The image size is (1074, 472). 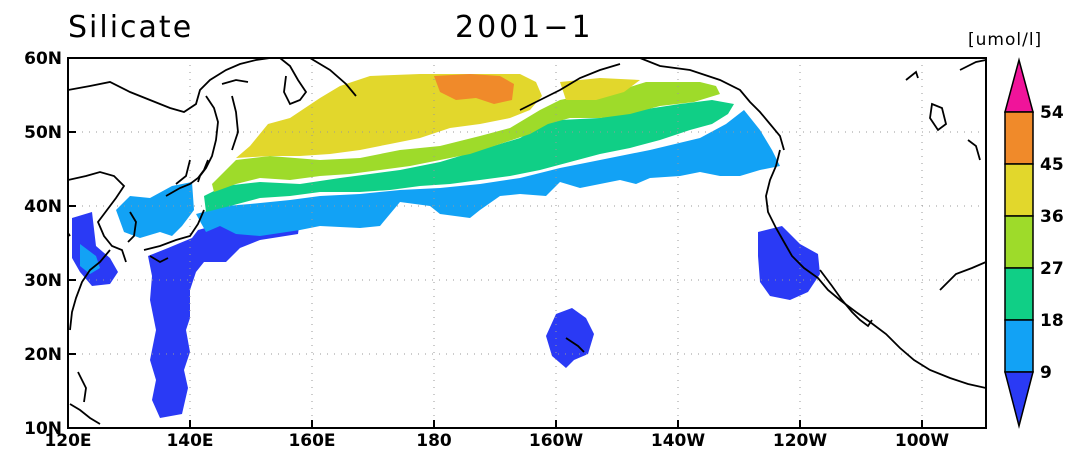 I want to click on variable-title: Silicate, so click(x=131, y=27).